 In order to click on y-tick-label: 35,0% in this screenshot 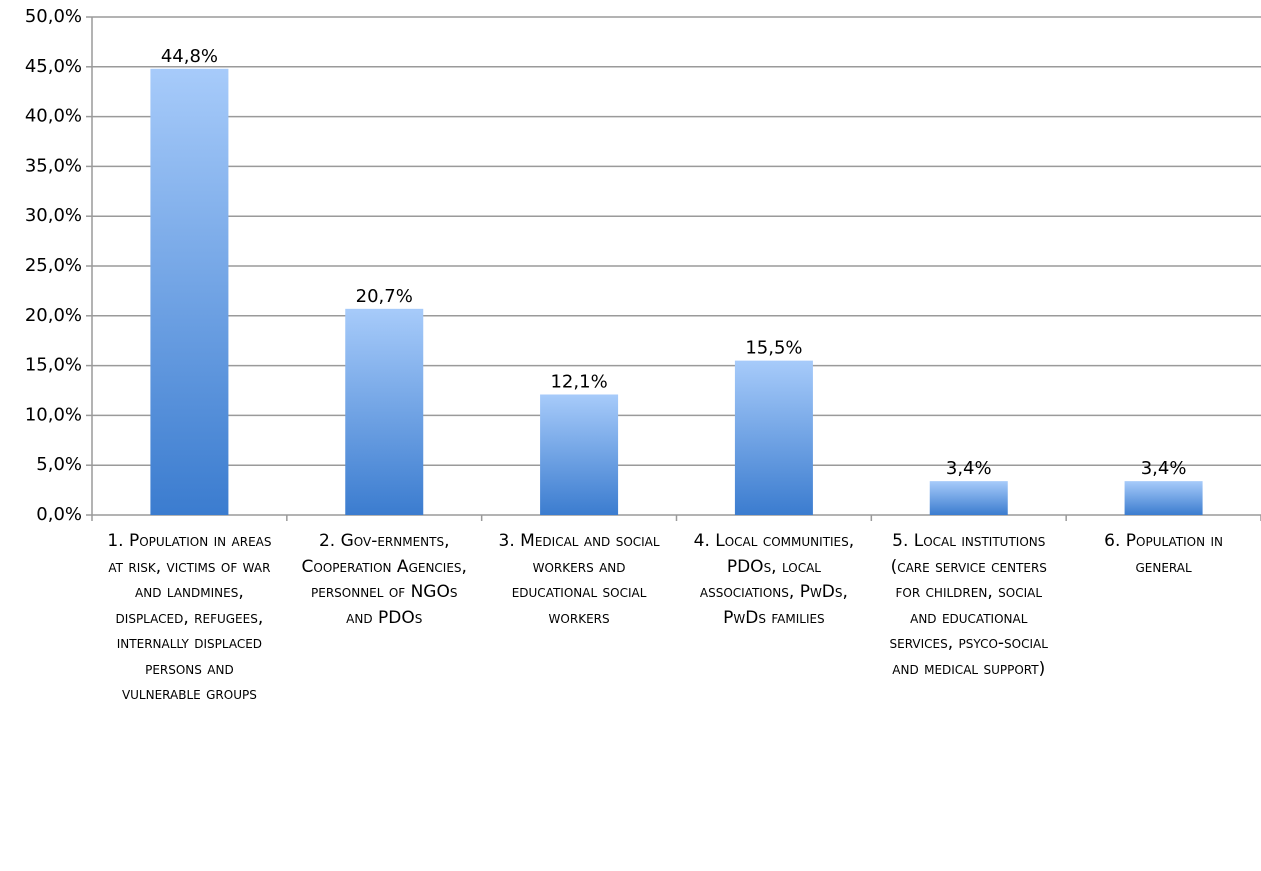, I will do `click(53, 165)`.